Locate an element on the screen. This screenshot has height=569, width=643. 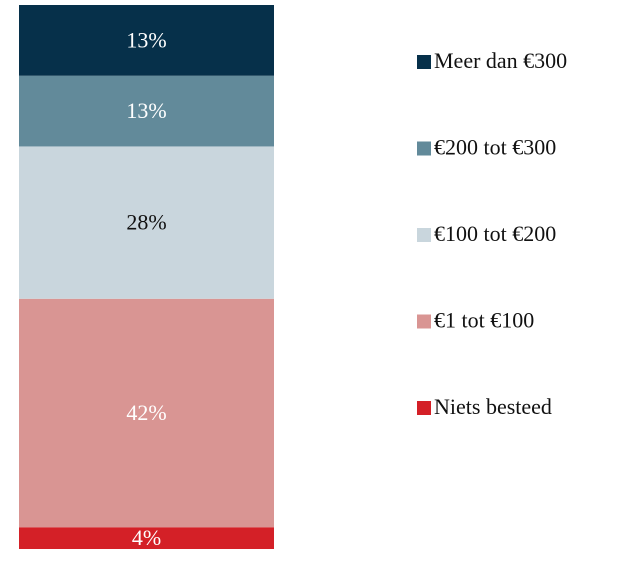
data-label: 42% is located at coordinates (146, 412).